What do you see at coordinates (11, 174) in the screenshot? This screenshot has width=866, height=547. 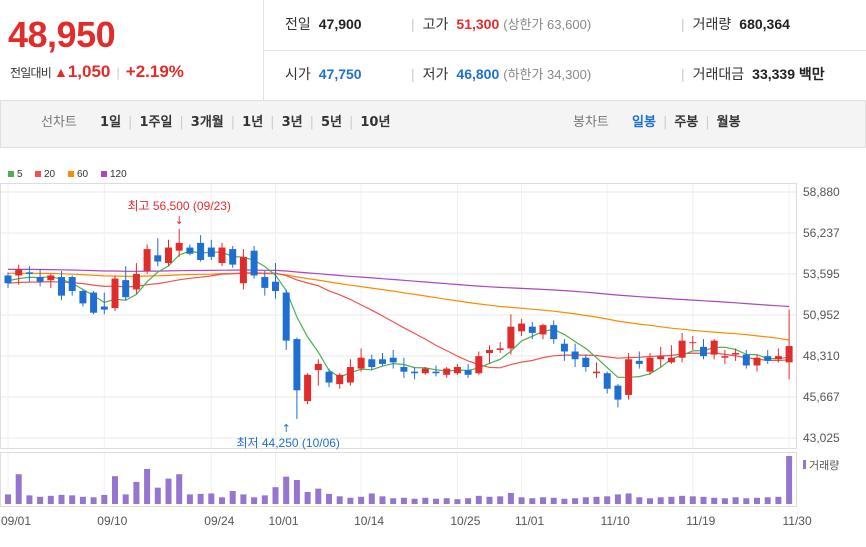 I see `legend-swatch` at bounding box center [11, 174].